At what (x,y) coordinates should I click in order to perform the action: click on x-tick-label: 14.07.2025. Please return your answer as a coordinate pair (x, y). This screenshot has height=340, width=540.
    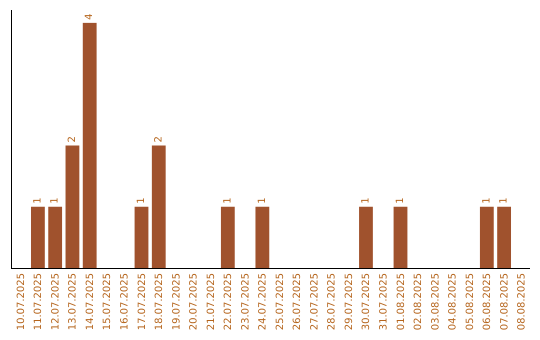
    Looking at the image, I should click on (90, 301).